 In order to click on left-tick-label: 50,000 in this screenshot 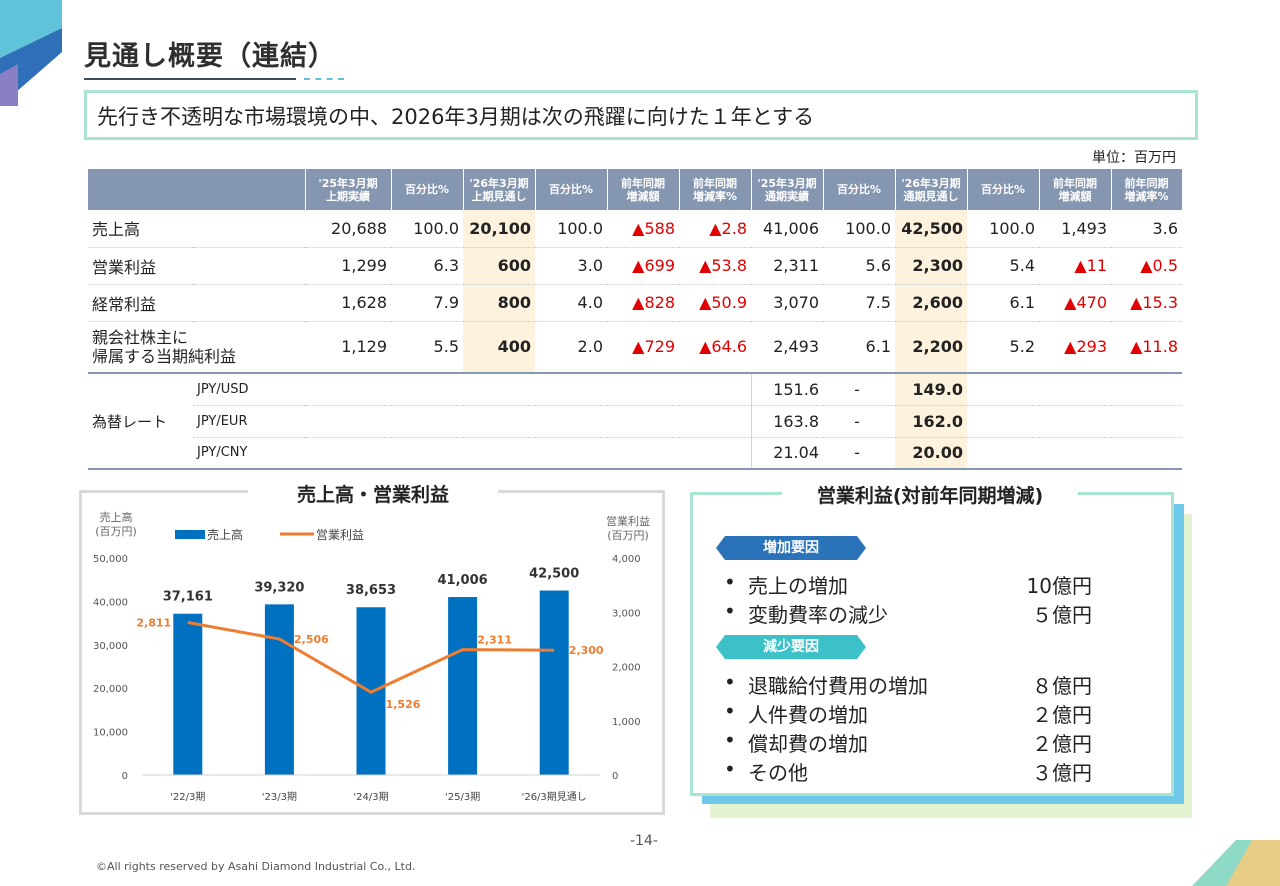, I will do `click(110, 559)`.